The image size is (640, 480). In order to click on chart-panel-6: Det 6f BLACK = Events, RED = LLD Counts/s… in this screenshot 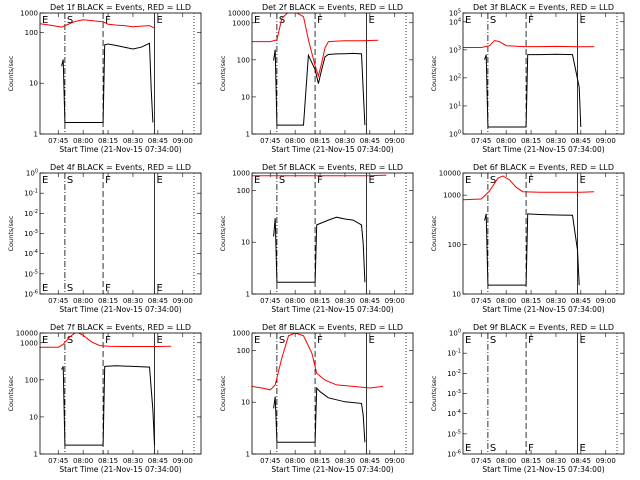, I will do `click(527, 238)`.